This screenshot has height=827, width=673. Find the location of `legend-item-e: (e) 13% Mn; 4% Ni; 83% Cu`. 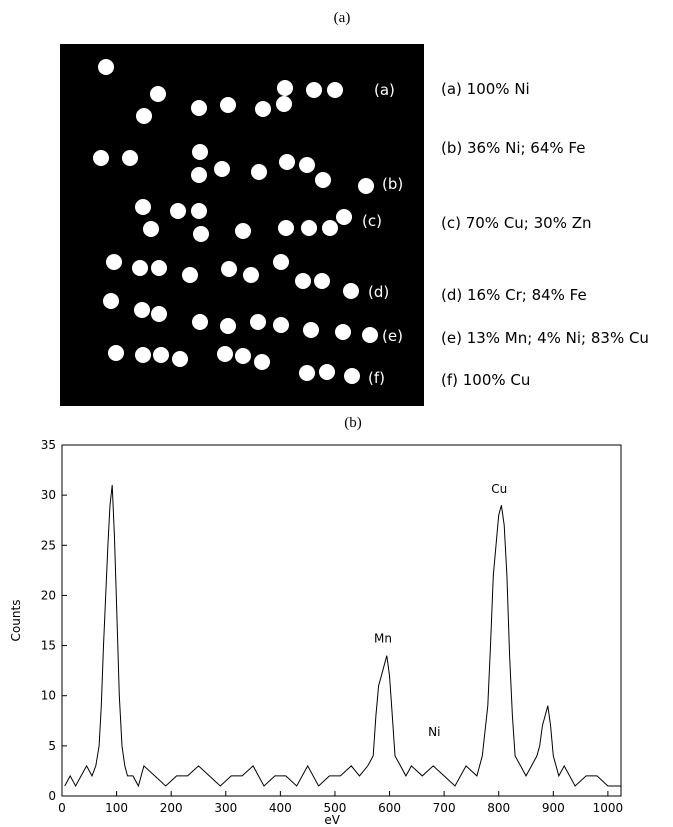

legend-item-e: (e) 13% Mn; 4% Ni; 83% Cu is located at coordinates (545, 338).